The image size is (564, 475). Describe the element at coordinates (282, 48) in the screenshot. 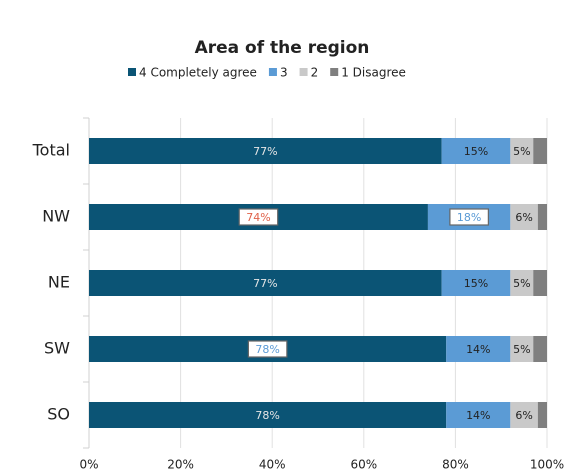

I see `chart-title: Area of the region` at that location.